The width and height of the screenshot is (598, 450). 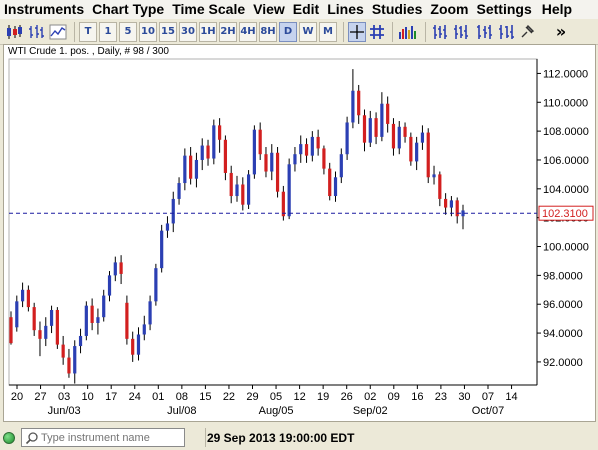 What do you see at coordinates (511, 397) in the screenshot?
I see `x-tick-label: 14` at bounding box center [511, 397].